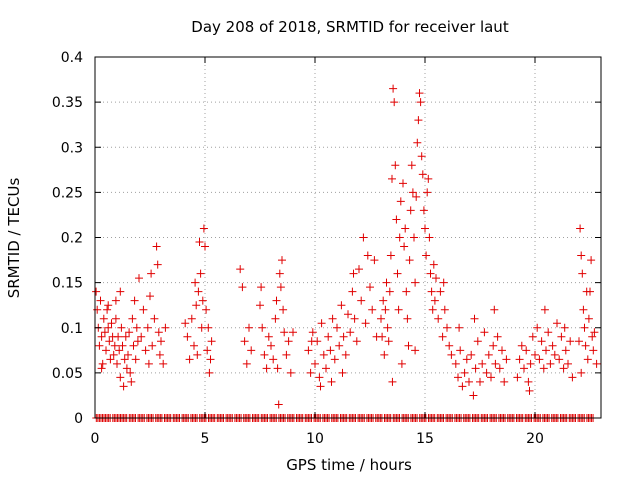  I want to click on x-axis-title: GPS time / hours, so click(349, 465).